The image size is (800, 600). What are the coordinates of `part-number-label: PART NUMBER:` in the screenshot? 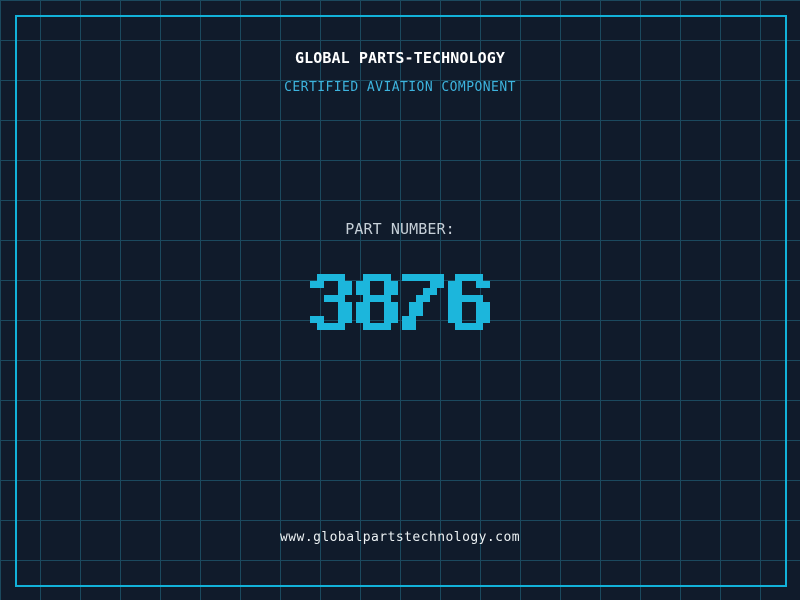 It's located at (400, 229).